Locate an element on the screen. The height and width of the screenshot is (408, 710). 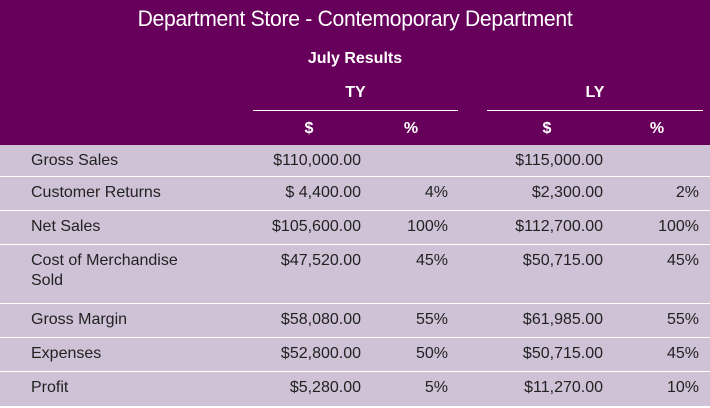
ty-dollar-cell: $58,080.00 is located at coordinates (320, 319).